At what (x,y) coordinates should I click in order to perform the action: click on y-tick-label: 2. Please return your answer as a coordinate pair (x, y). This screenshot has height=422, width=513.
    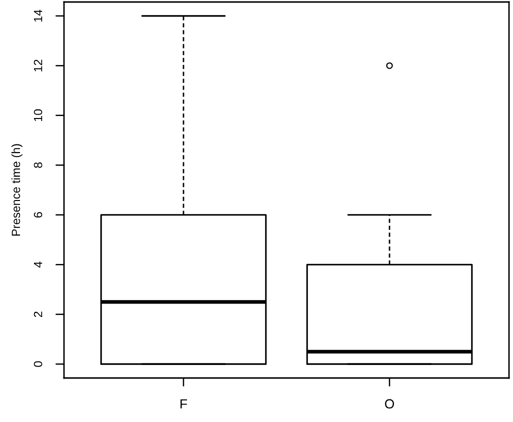
    Looking at the image, I should click on (38, 315).